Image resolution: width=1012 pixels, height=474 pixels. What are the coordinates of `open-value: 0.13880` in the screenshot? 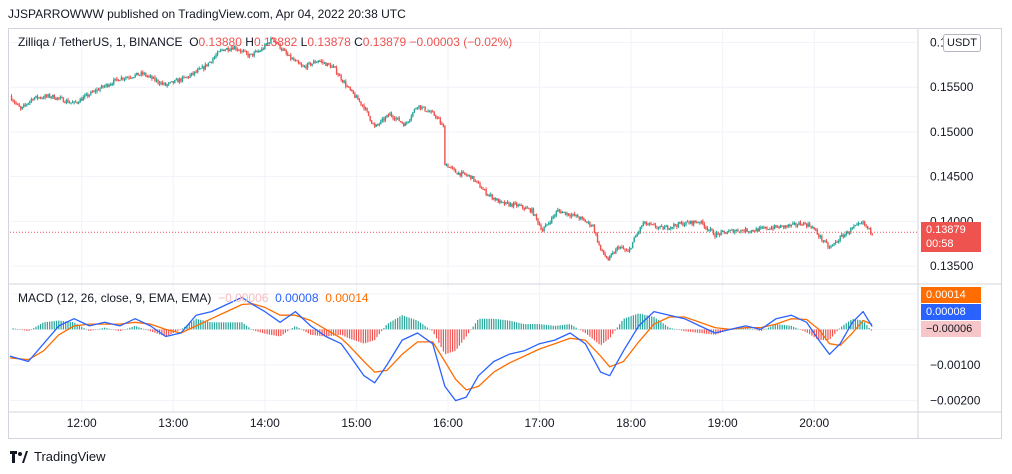 It's located at (220, 42).